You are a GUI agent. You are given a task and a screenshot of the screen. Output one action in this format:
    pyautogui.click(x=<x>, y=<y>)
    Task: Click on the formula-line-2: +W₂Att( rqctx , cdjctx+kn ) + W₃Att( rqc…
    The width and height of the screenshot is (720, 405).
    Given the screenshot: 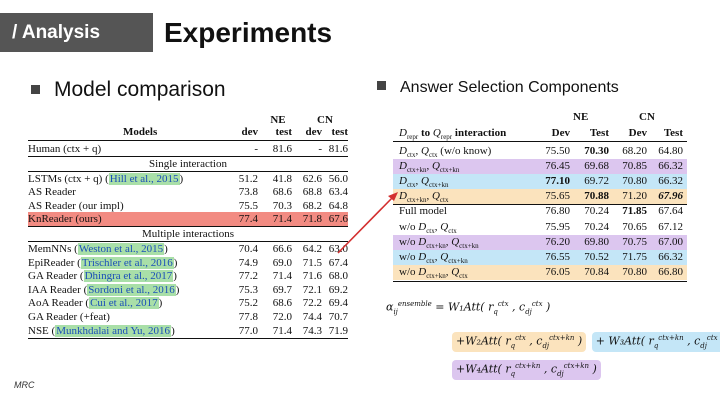 What is the action you would take?
    pyautogui.click(x=586, y=342)
    